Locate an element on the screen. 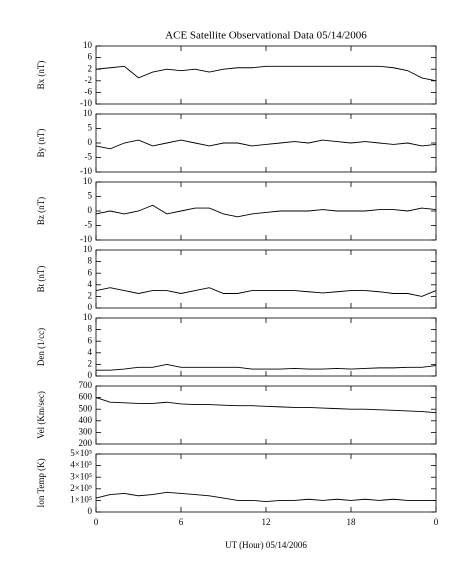  y-tick-label: 3×10⁵ is located at coordinates (81, 476).